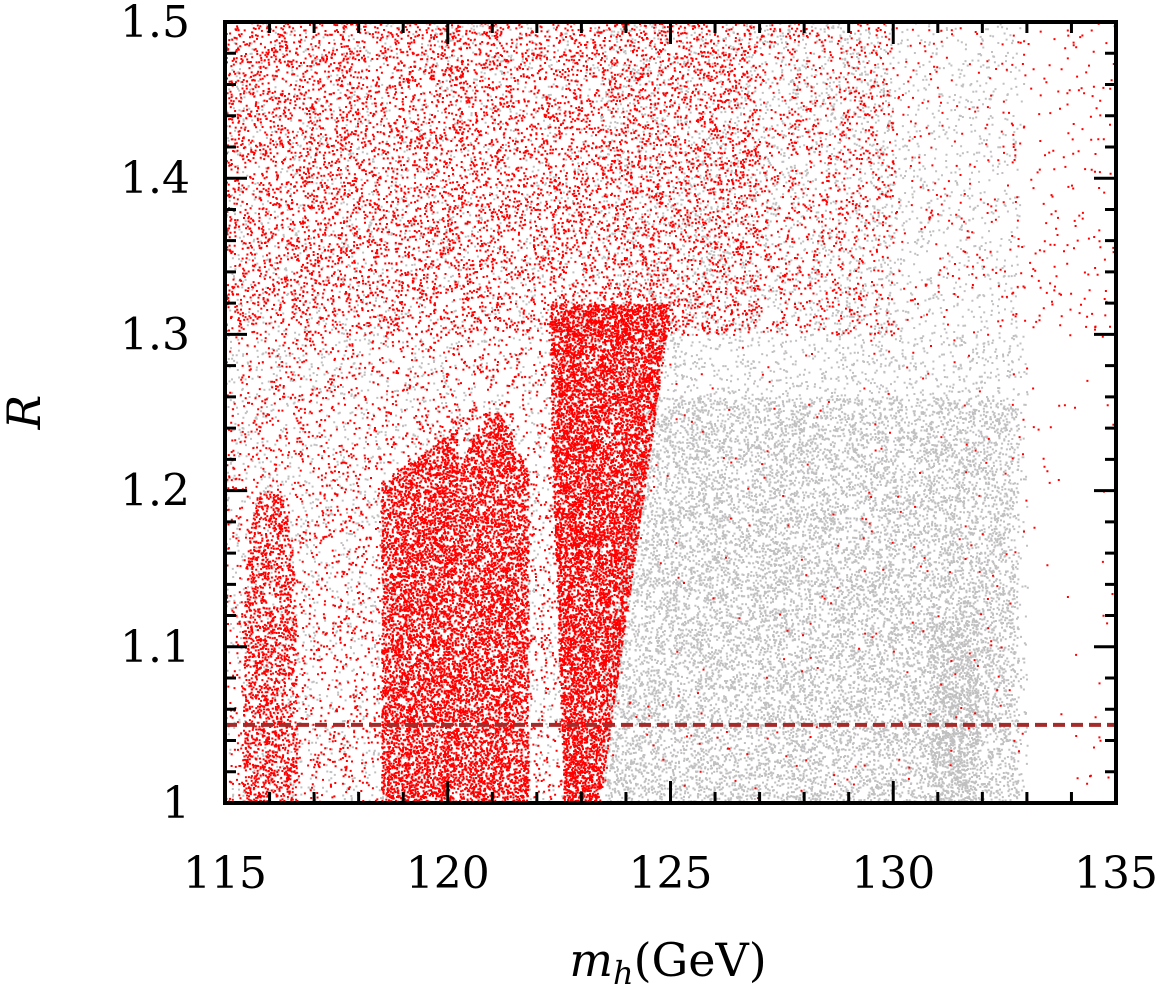  What do you see at coordinates (155, 647) in the screenshot?
I see `y-tick-label: 1.1` at bounding box center [155, 647].